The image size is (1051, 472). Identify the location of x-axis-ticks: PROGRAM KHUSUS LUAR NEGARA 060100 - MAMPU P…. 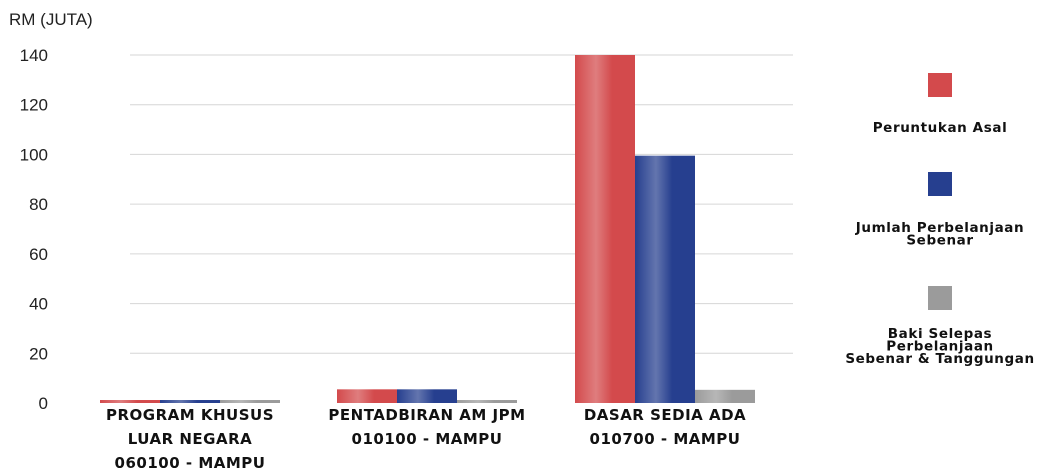
(426, 439).